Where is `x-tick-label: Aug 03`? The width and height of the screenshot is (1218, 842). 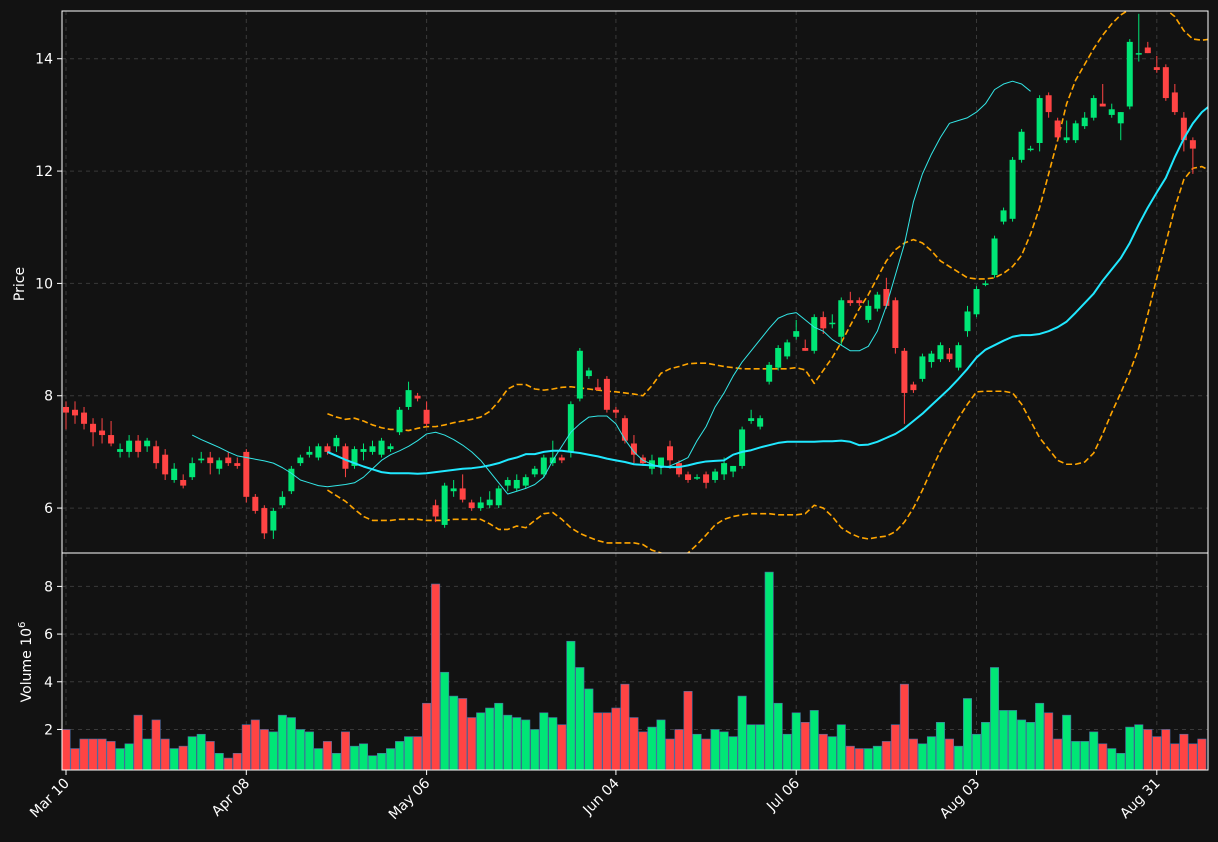
x-tick-label: Aug 03 is located at coordinates (960, 799).